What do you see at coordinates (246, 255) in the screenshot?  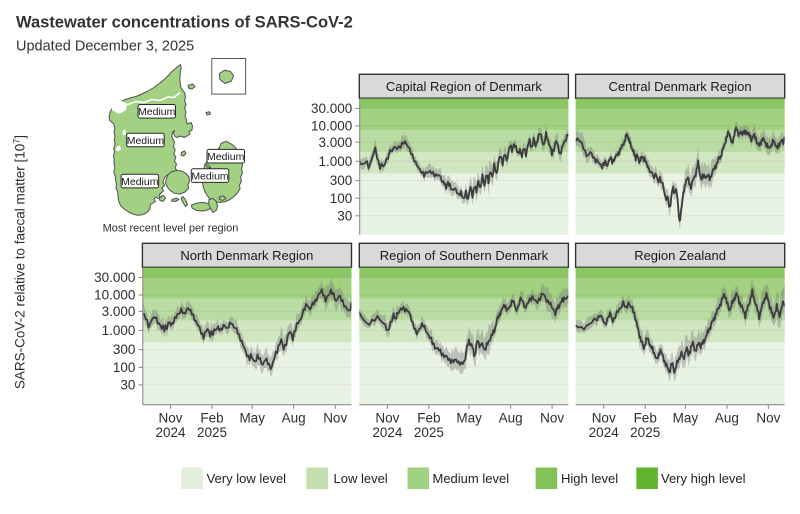 I see `svg-text: North Denmark Region` at bounding box center [246, 255].